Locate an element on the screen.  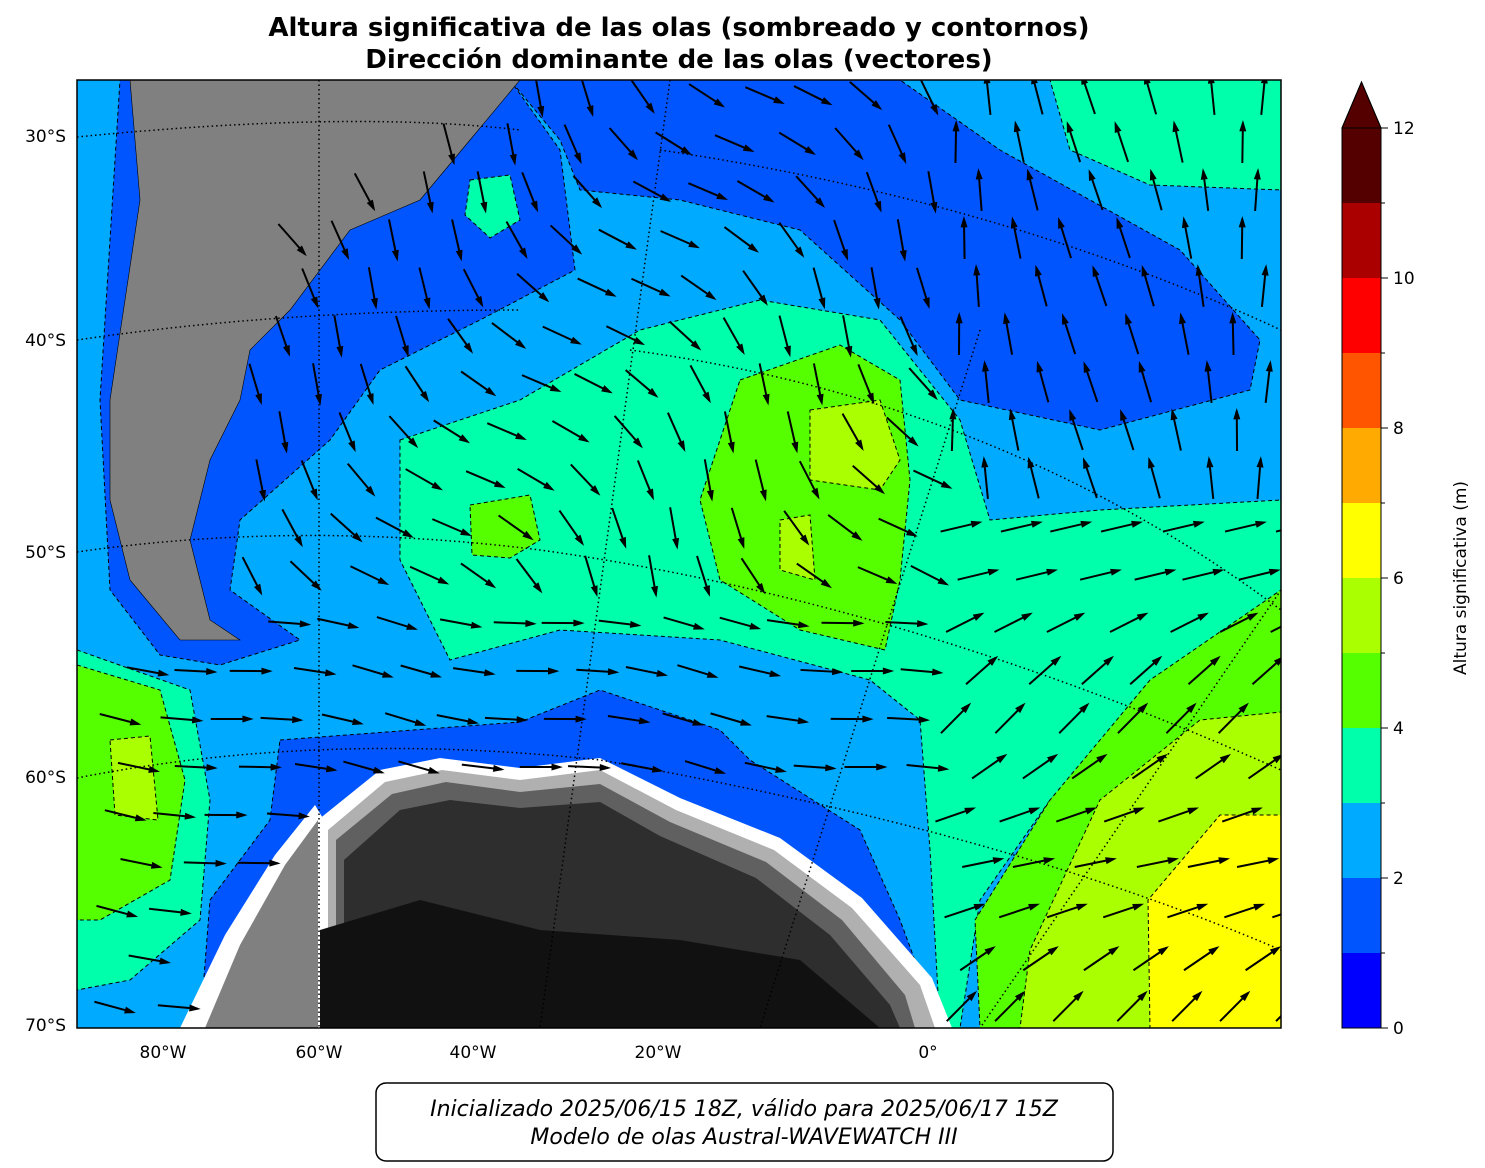
lat-label: 40°S is located at coordinates (45, 341).